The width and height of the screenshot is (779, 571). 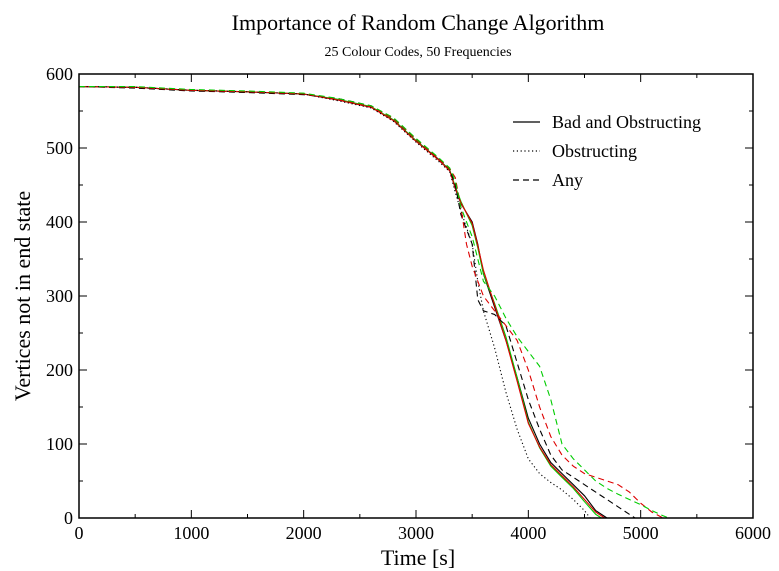 I want to click on y-tick-label: 600, so click(x=59, y=74).